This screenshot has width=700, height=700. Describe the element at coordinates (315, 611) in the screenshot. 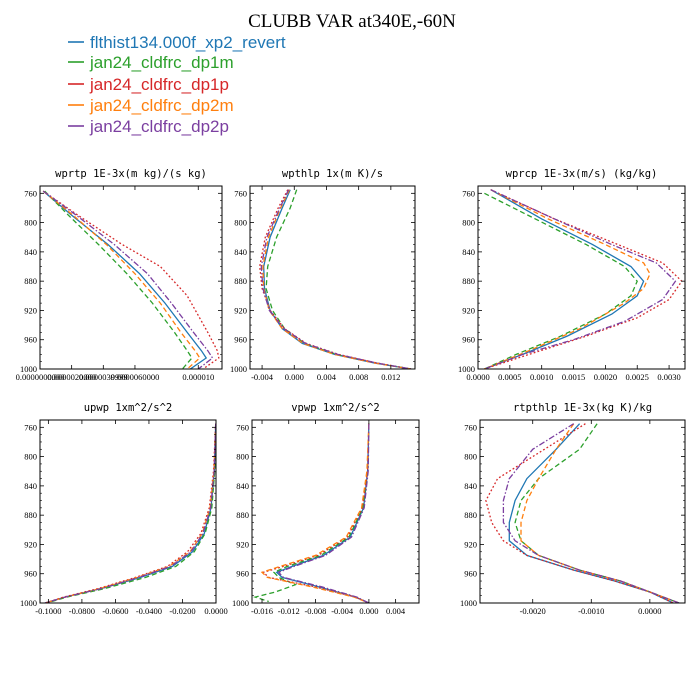

I see `x-tick-label: -0.008` at that location.